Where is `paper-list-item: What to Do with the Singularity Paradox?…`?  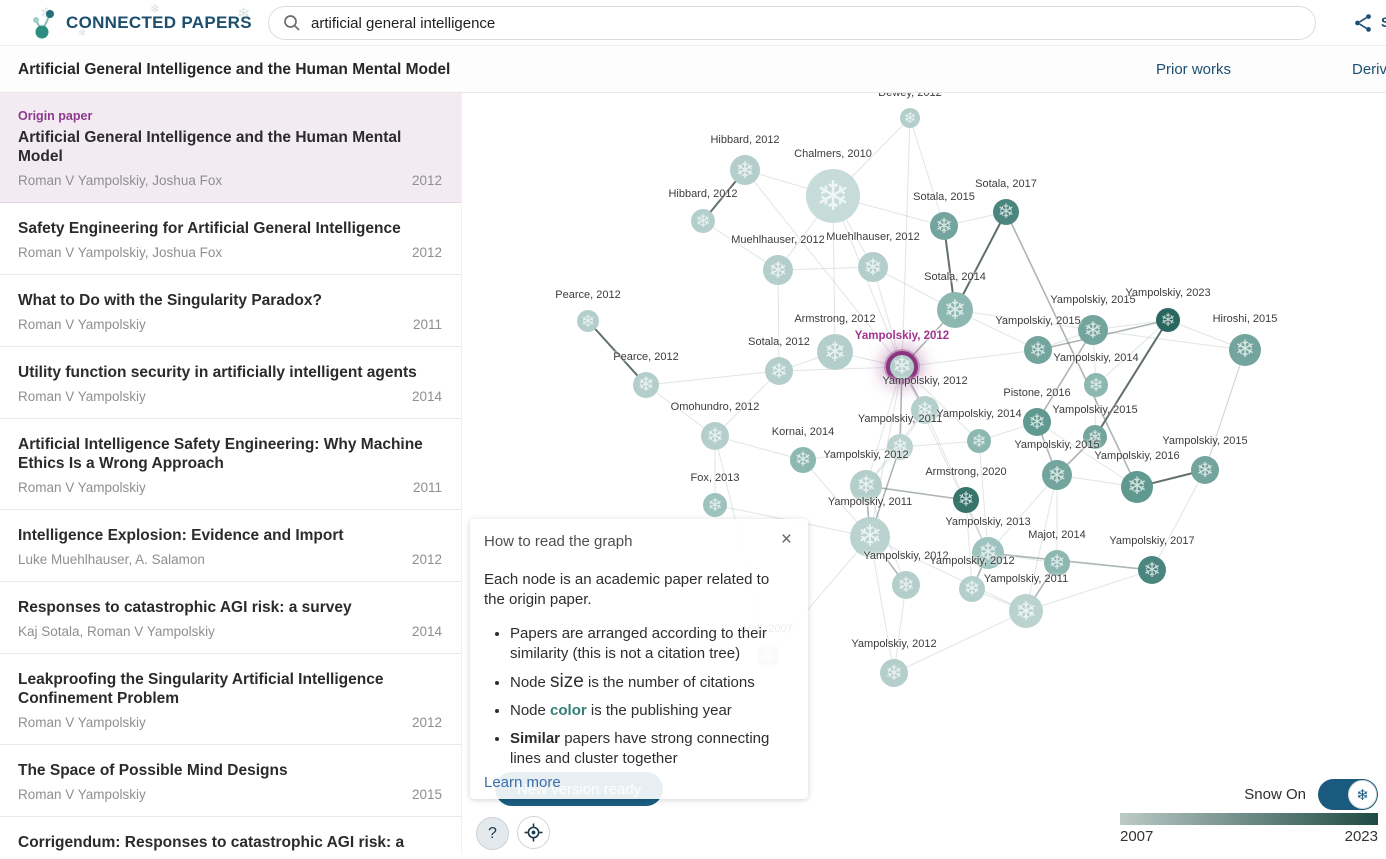
paper-list-item: What to Do with the Singularity Paradox?… is located at coordinates (230, 311).